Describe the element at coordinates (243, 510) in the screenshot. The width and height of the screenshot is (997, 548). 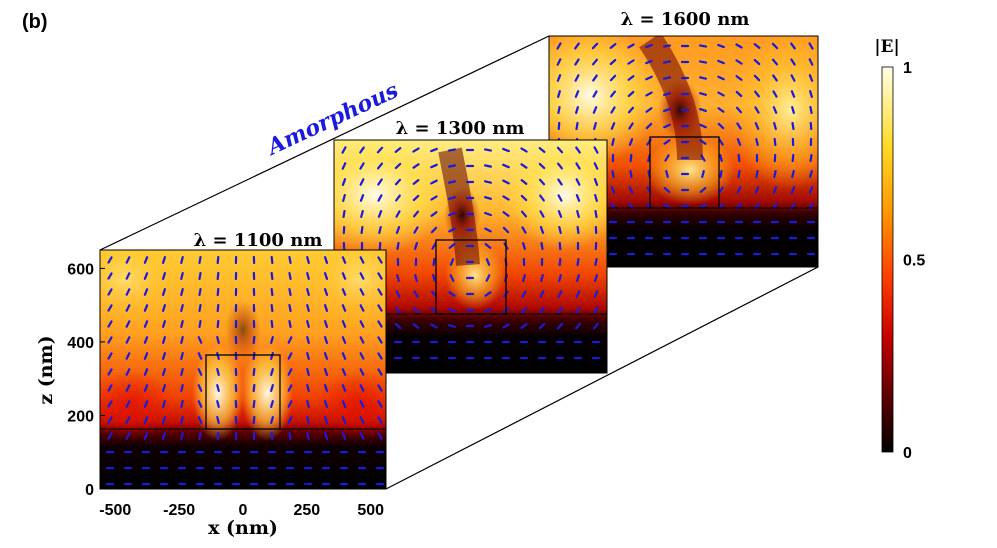
I see `x-tick-label: 0` at that location.